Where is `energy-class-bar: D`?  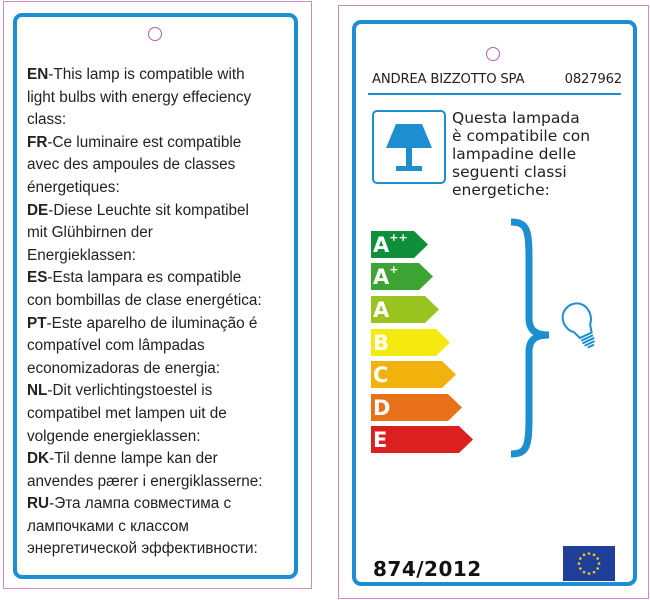 energy-class-bar: D is located at coordinates (416, 407).